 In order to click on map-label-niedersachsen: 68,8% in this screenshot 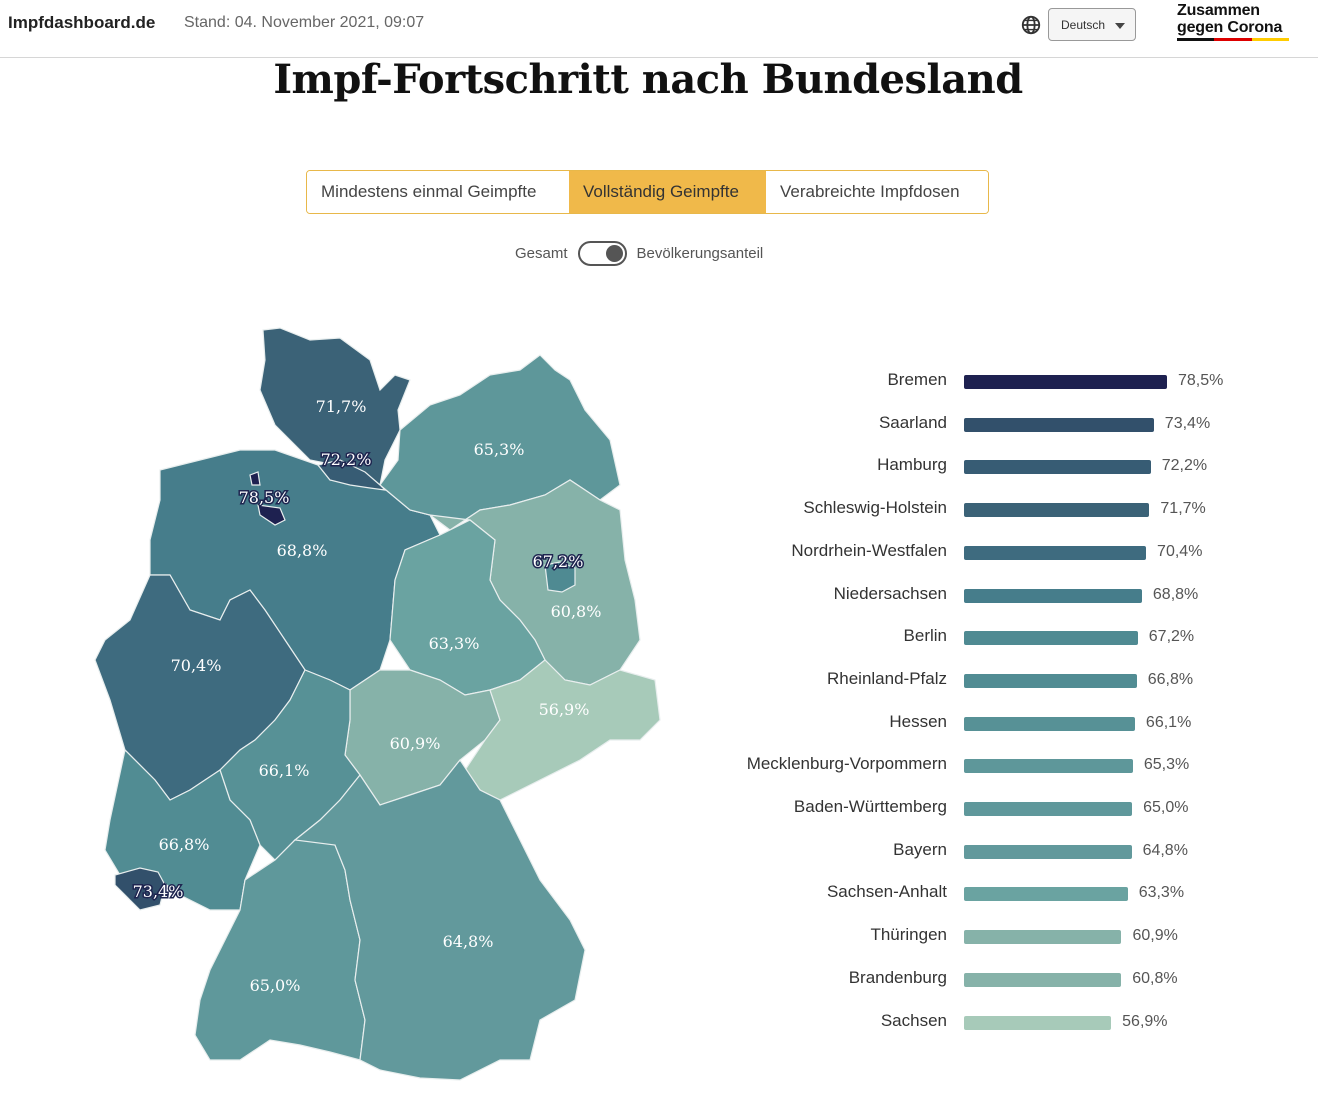, I will do `click(302, 550)`.